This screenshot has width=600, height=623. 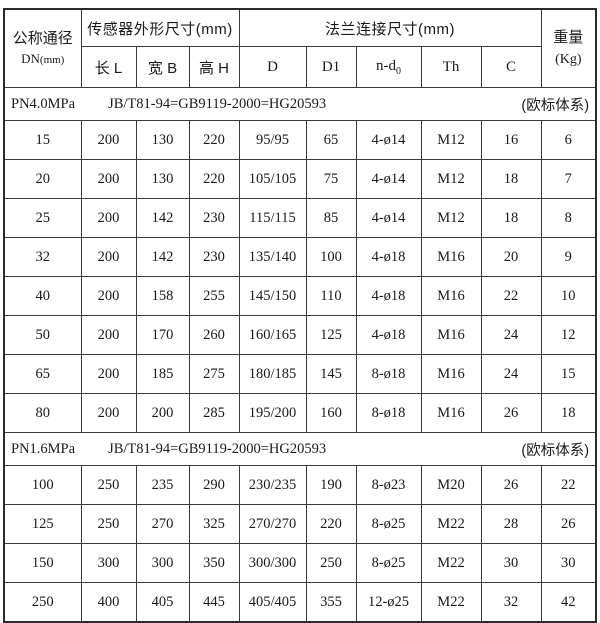 What do you see at coordinates (300, 257) in the screenshot?
I see `table-row: 32 200 142 230 135/140 100 4-ø18 M16 20 9` at bounding box center [300, 257].